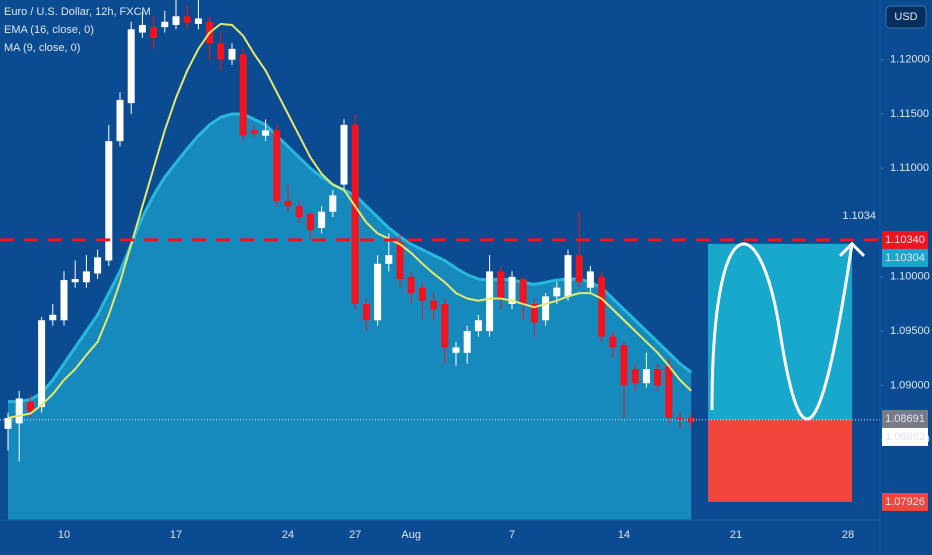 Image resolution: width=932 pixels, height=555 pixels. I want to click on x-tick-label: 7, so click(512, 535).